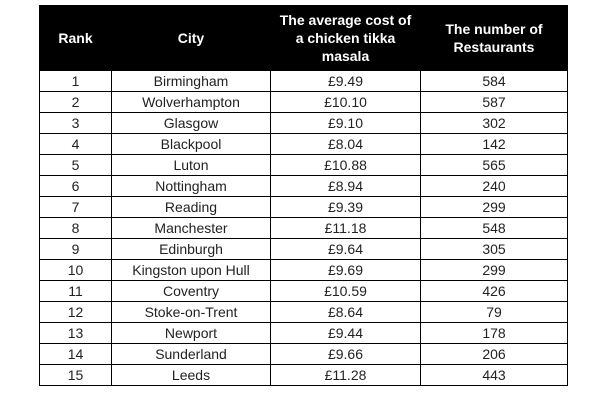 The height and width of the screenshot is (401, 602). What do you see at coordinates (345, 165) in the screenshot?
I see `cell-average-cost: £10.88` at bounding box center [345, 165].